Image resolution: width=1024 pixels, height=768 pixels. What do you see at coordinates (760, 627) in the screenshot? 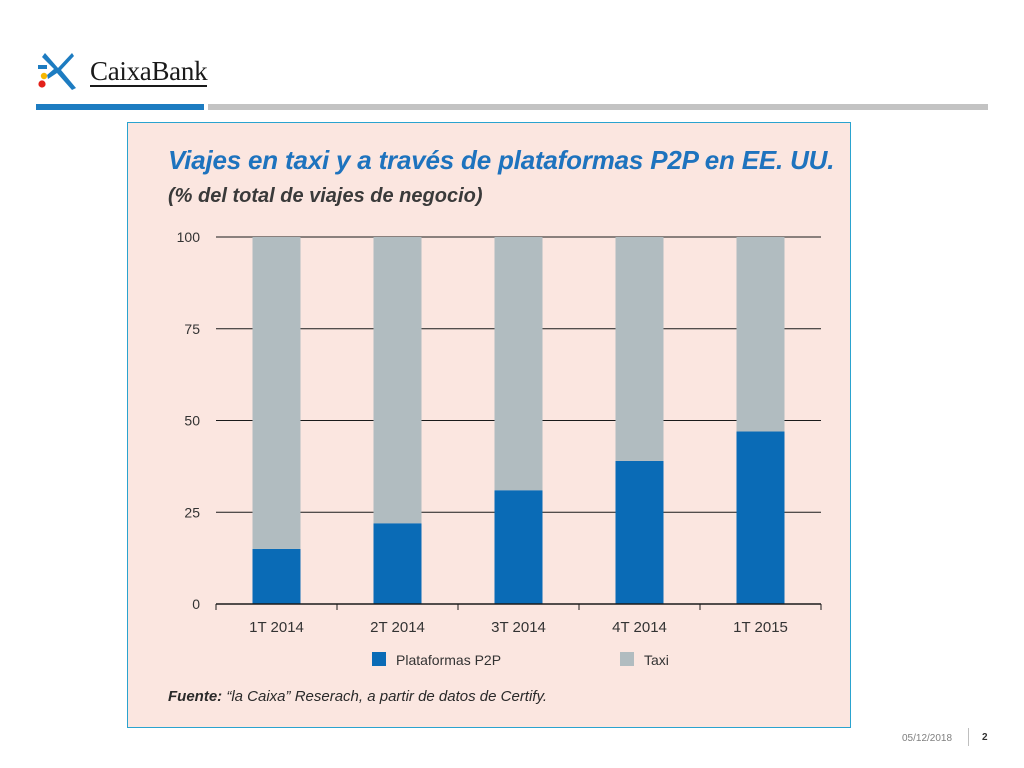
I see `x-tick-label: 1T 2015` at bounding box center [760, 627].